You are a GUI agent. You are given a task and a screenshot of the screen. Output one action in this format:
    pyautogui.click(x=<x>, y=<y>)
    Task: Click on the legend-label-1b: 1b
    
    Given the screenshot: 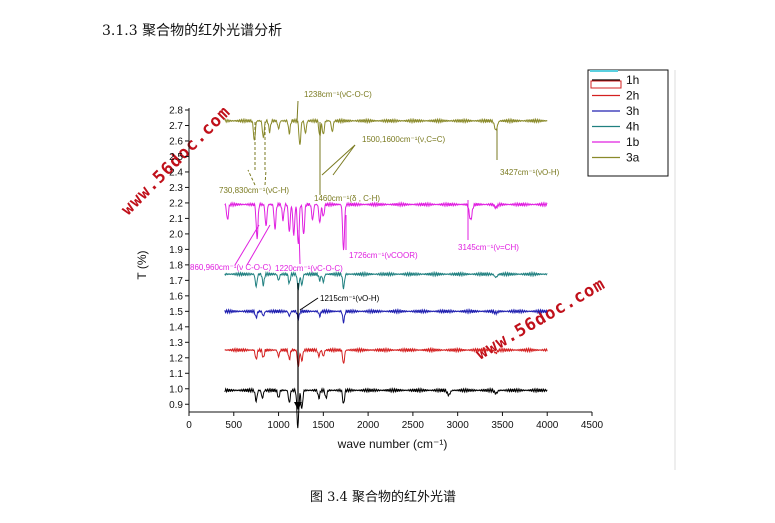 What is the action you would take?
    pyautogui.click(x=633, y=142)
    